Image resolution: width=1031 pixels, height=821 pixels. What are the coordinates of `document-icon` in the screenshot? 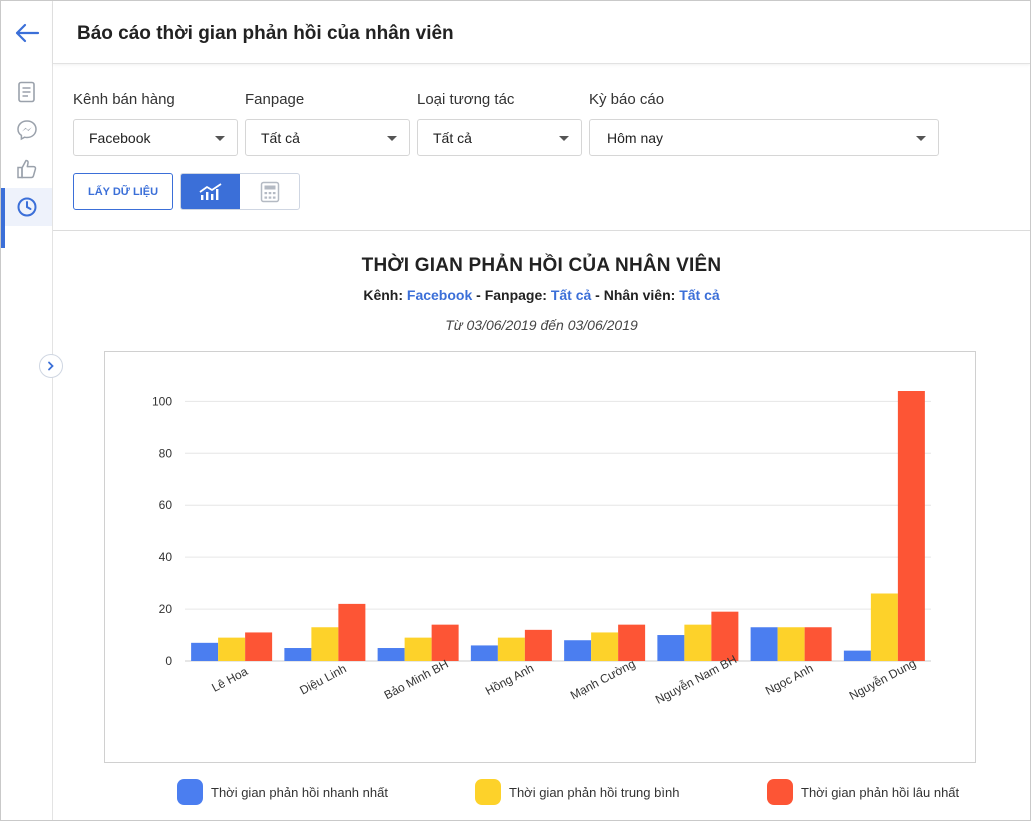 It's located at (26, 92).